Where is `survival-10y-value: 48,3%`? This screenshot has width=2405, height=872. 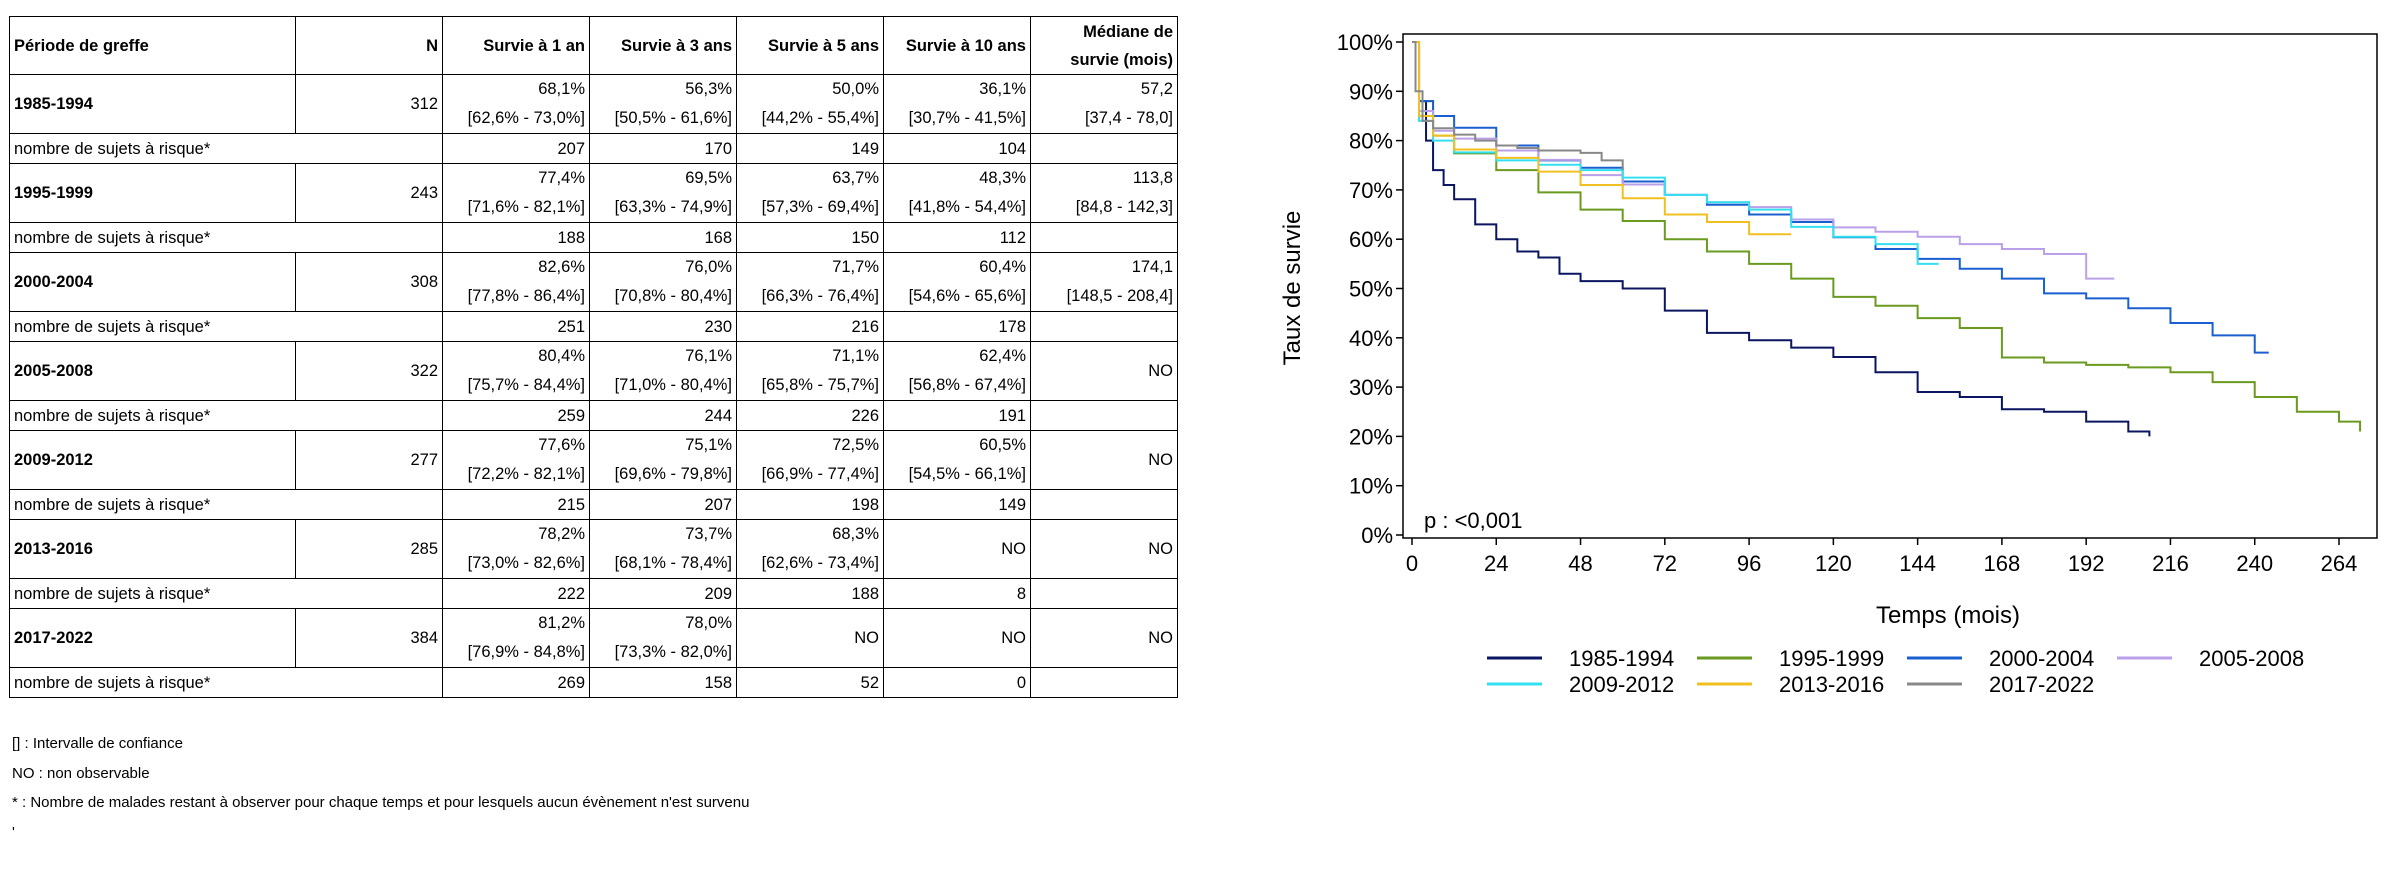 survival-10y-value: 48,3% is located at coordinates (1002, 178).